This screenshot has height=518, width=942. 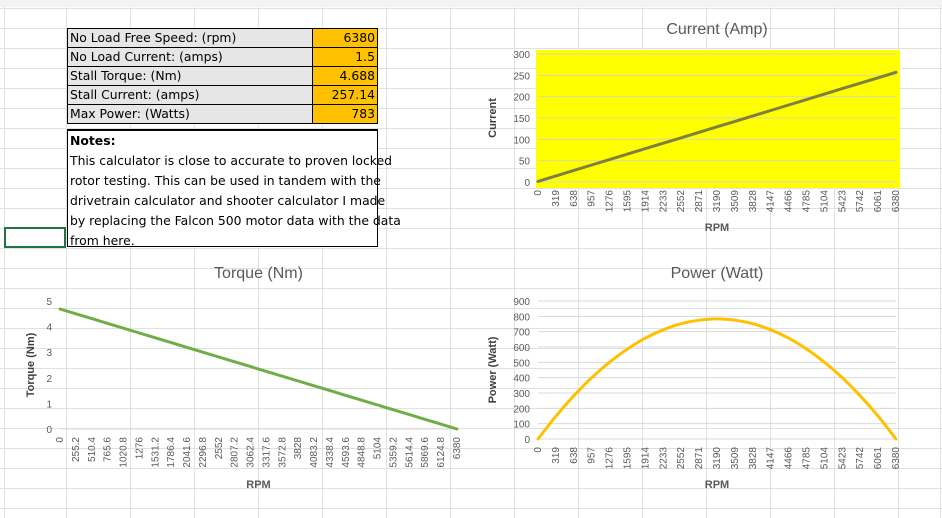 What do you see at coordinates (108, 449) in the screenshot?
I see `x-tick-label: 765.6` at bounding box center [108, 449].